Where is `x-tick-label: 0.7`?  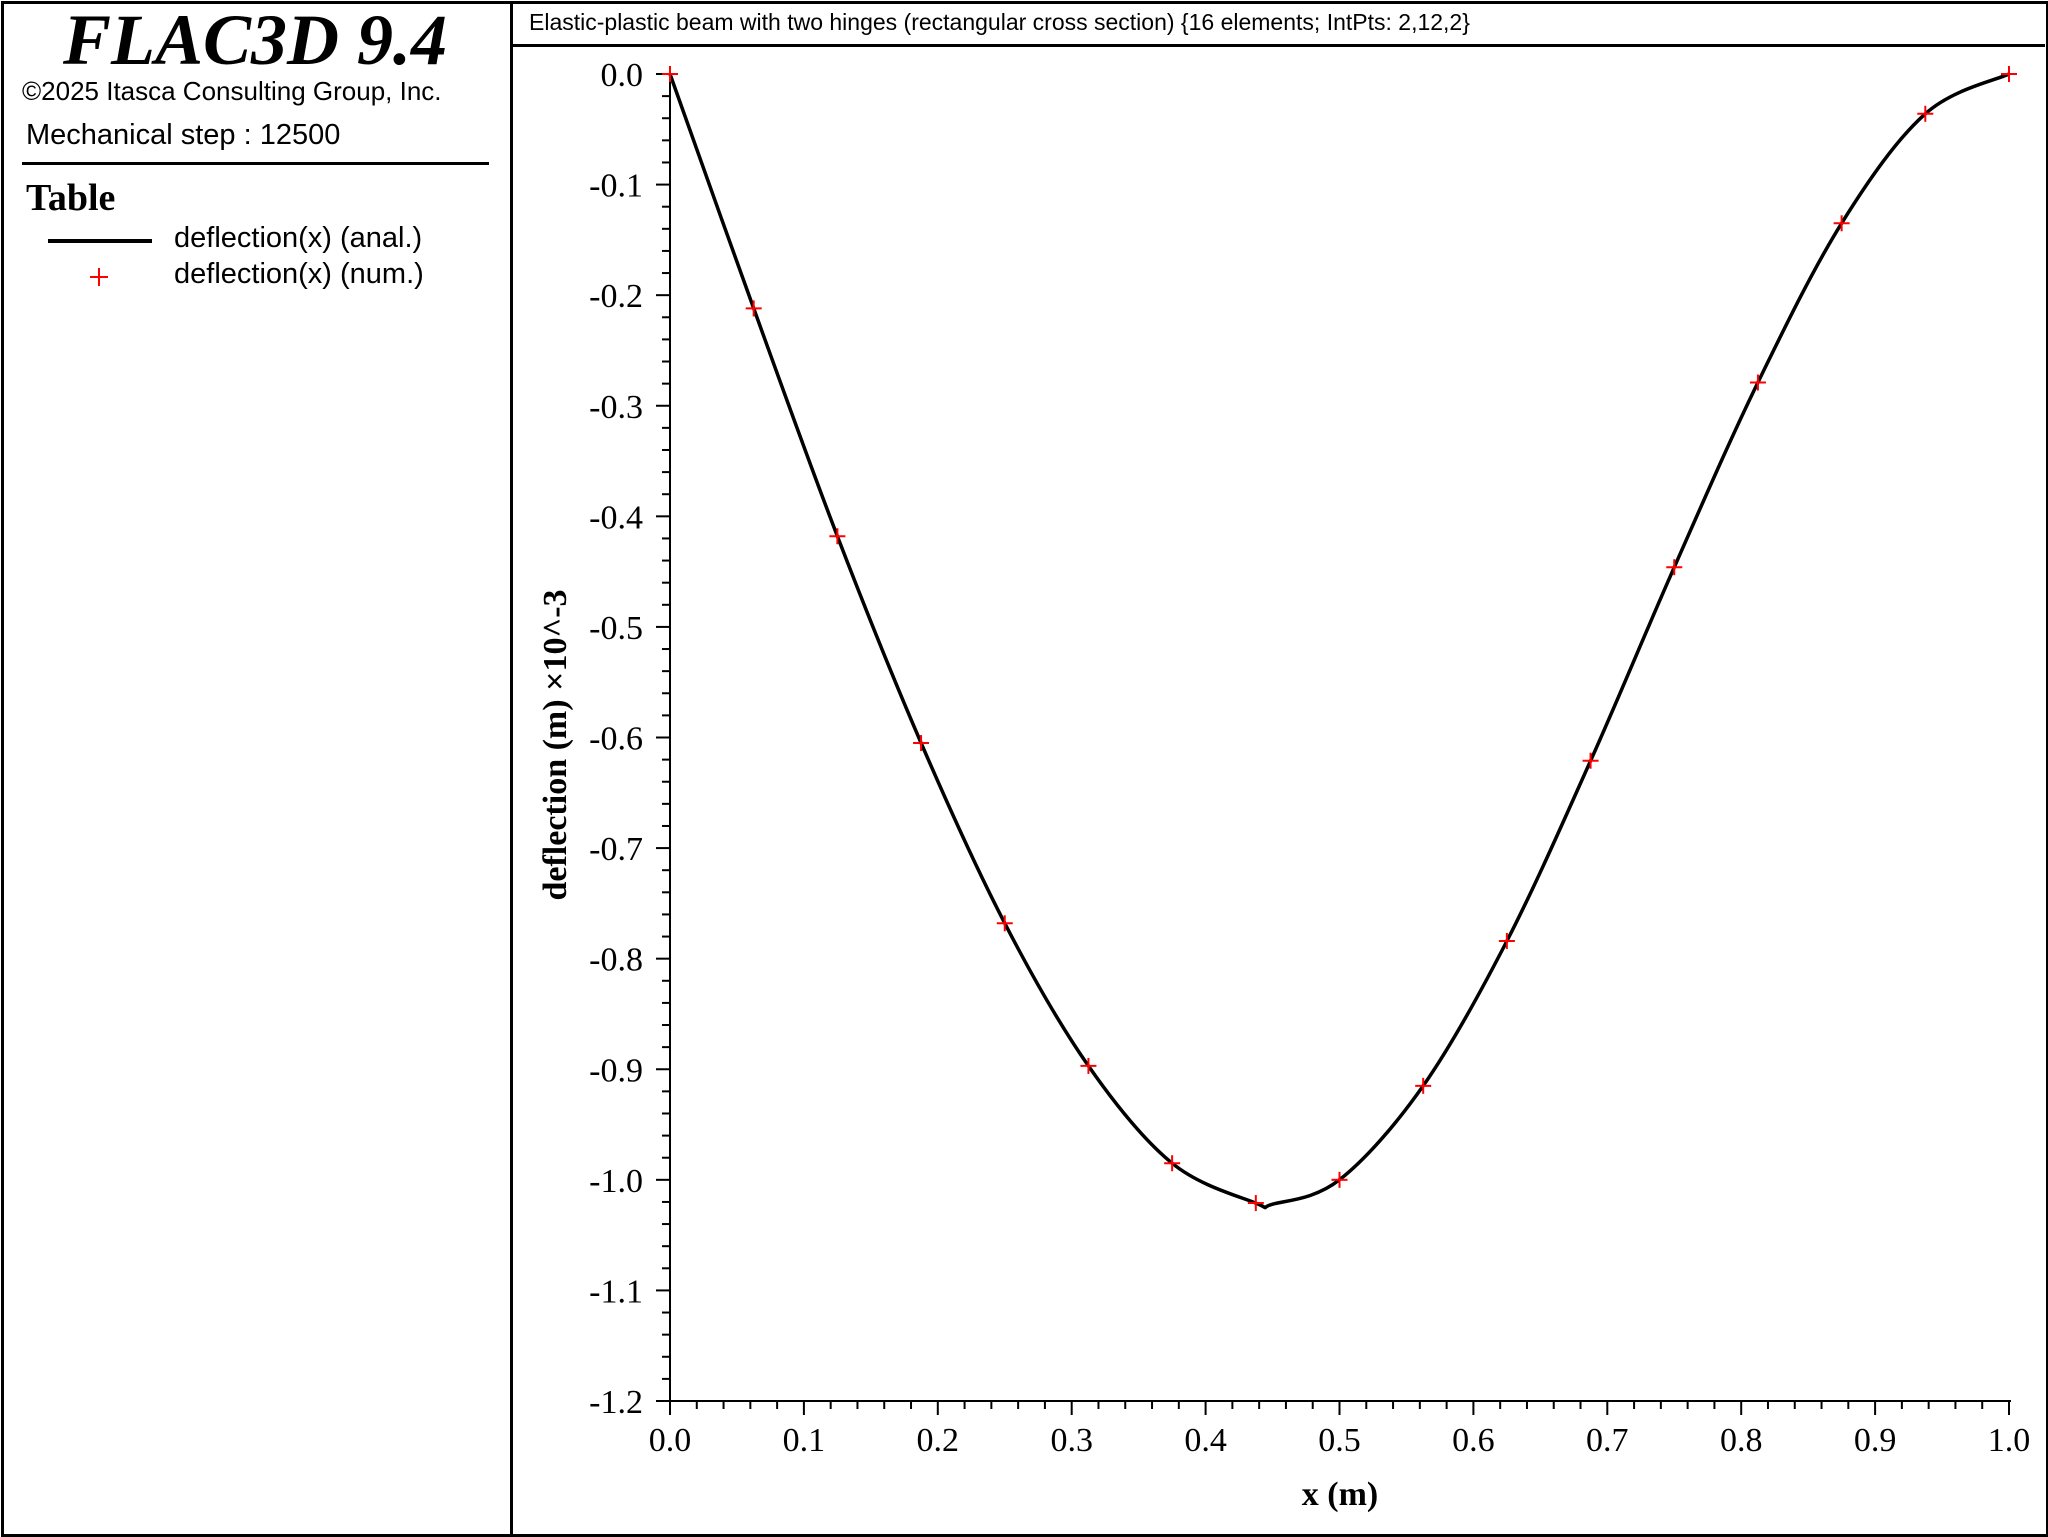 x-tick-label: 0.7 is located at coordinates (1607, 1440).